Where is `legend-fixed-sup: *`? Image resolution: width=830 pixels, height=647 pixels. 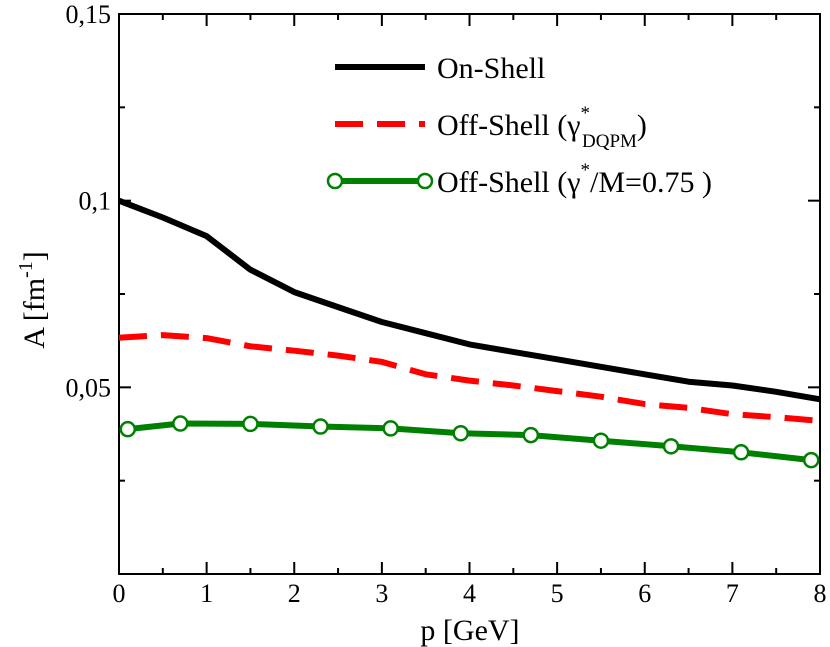
legend-fixed-sup: * is located at coordinates (586, 170).